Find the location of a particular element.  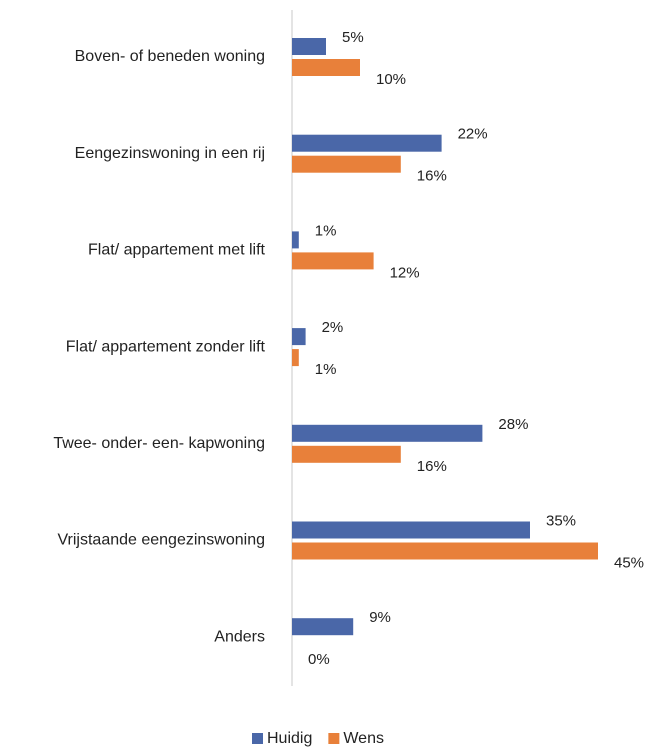

value-label: 0% is located at coordinates (319, 659).